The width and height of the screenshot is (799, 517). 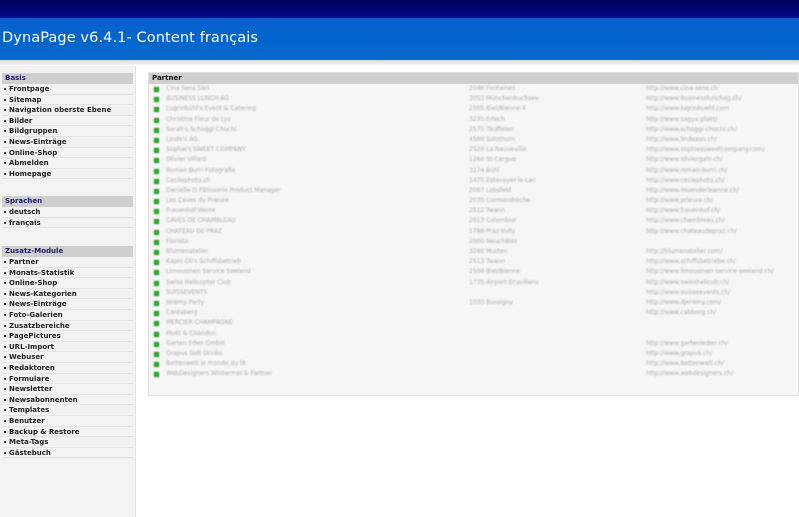 What do you see at coordinates (687, 170) in the screenshot?
I see `partner-url: http://www.roman-burri.ch/` at bounding box center [687, 170].